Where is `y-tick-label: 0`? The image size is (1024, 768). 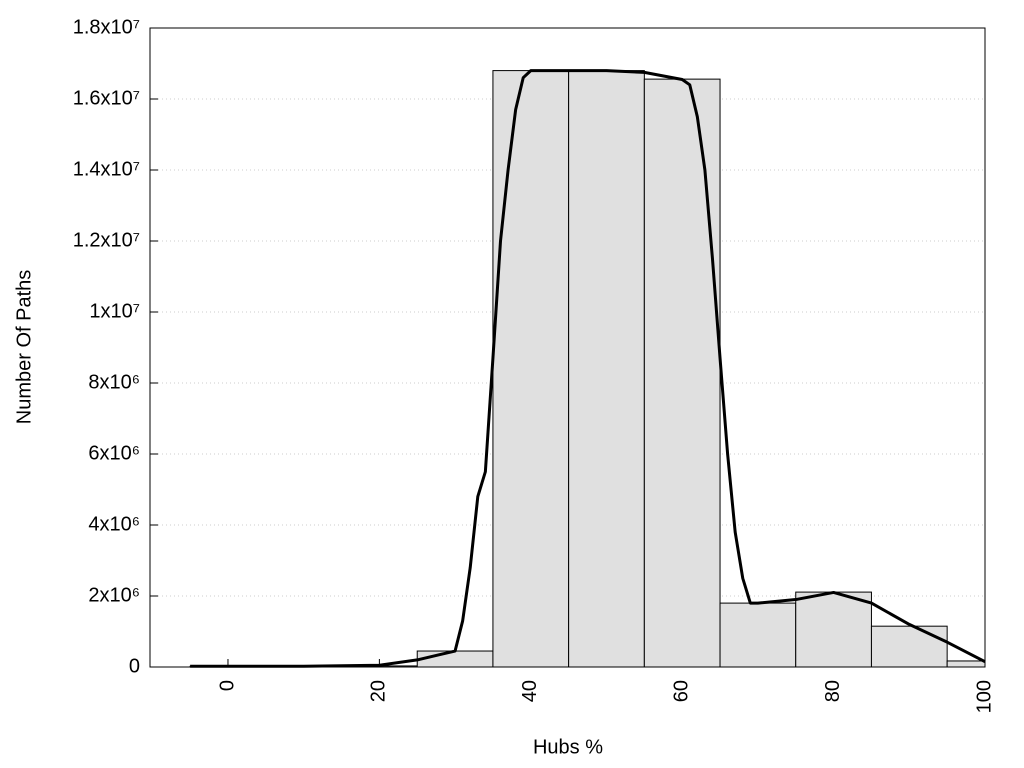 y-tick-label: 0 is located at coordinates (134, 666).